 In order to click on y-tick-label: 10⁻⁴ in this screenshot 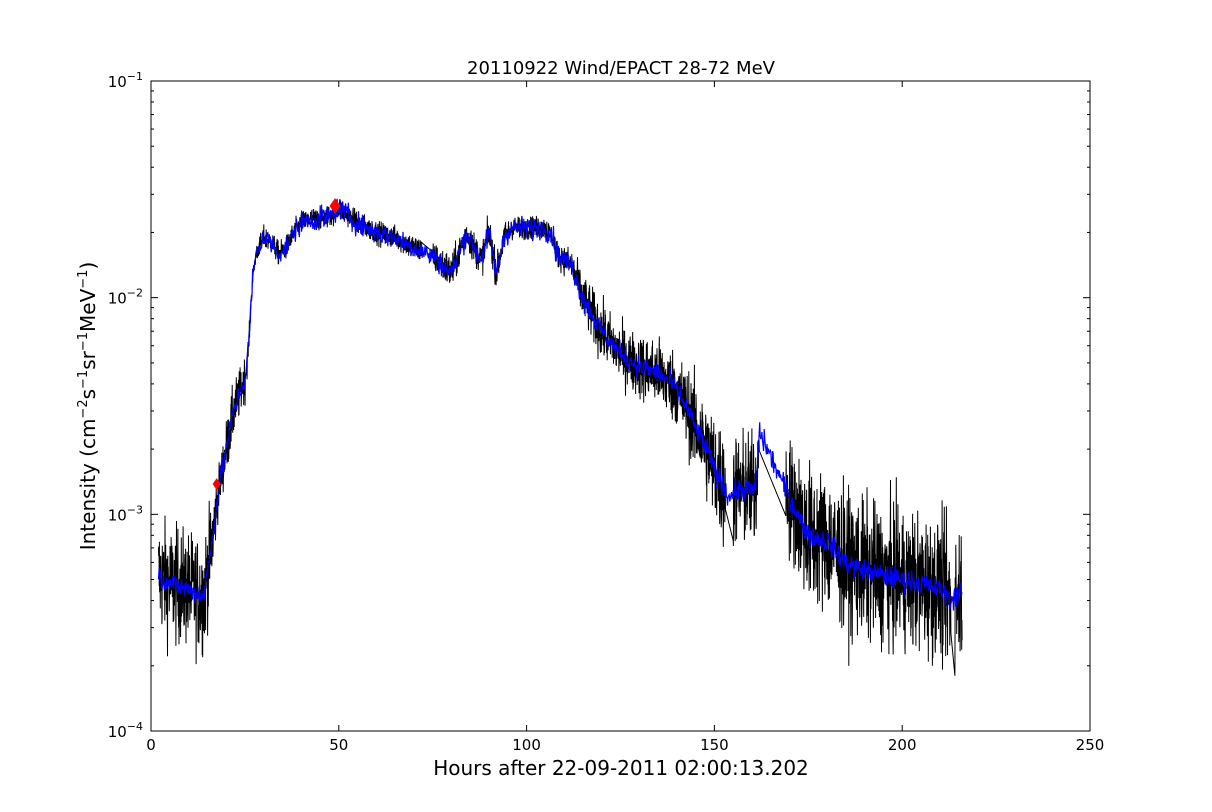, I will do `click(125, 730)`.